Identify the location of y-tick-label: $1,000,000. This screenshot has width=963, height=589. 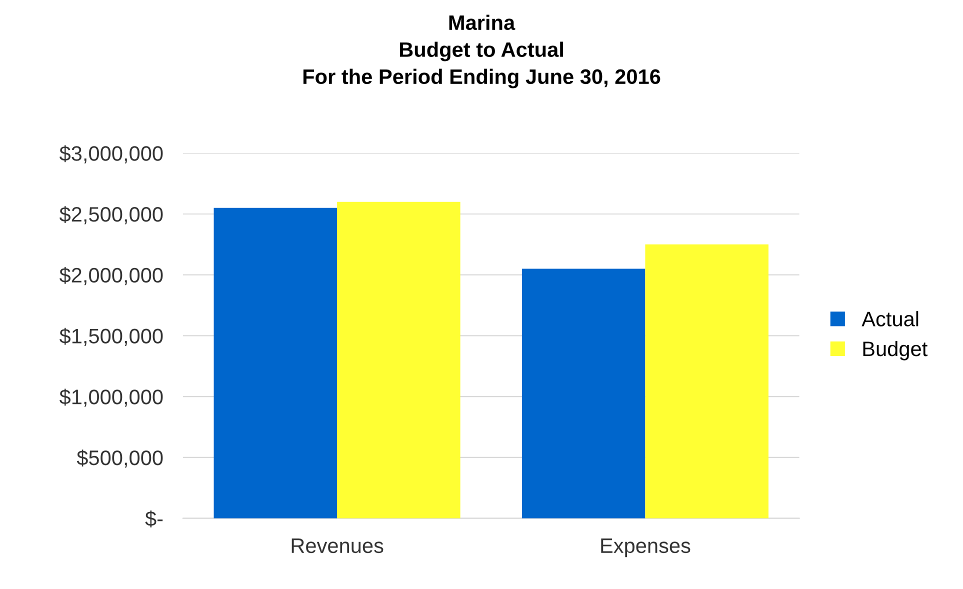
(111, 397).